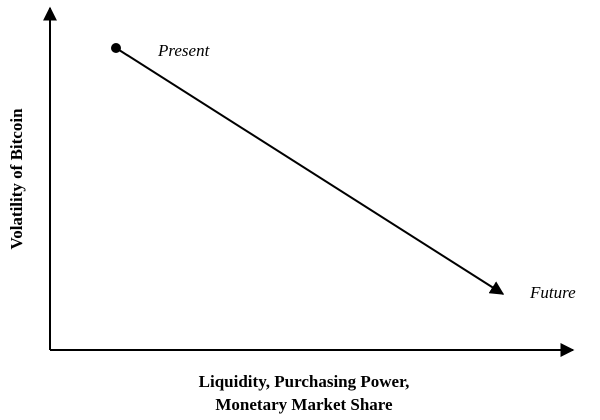 The width and height of the screenshot is (600, 420). What do you see at coordinates (16, 179) in the screenshot?
I see `y-axis-label: Volatility of Bitcoin` at bounding box center [16, 179].